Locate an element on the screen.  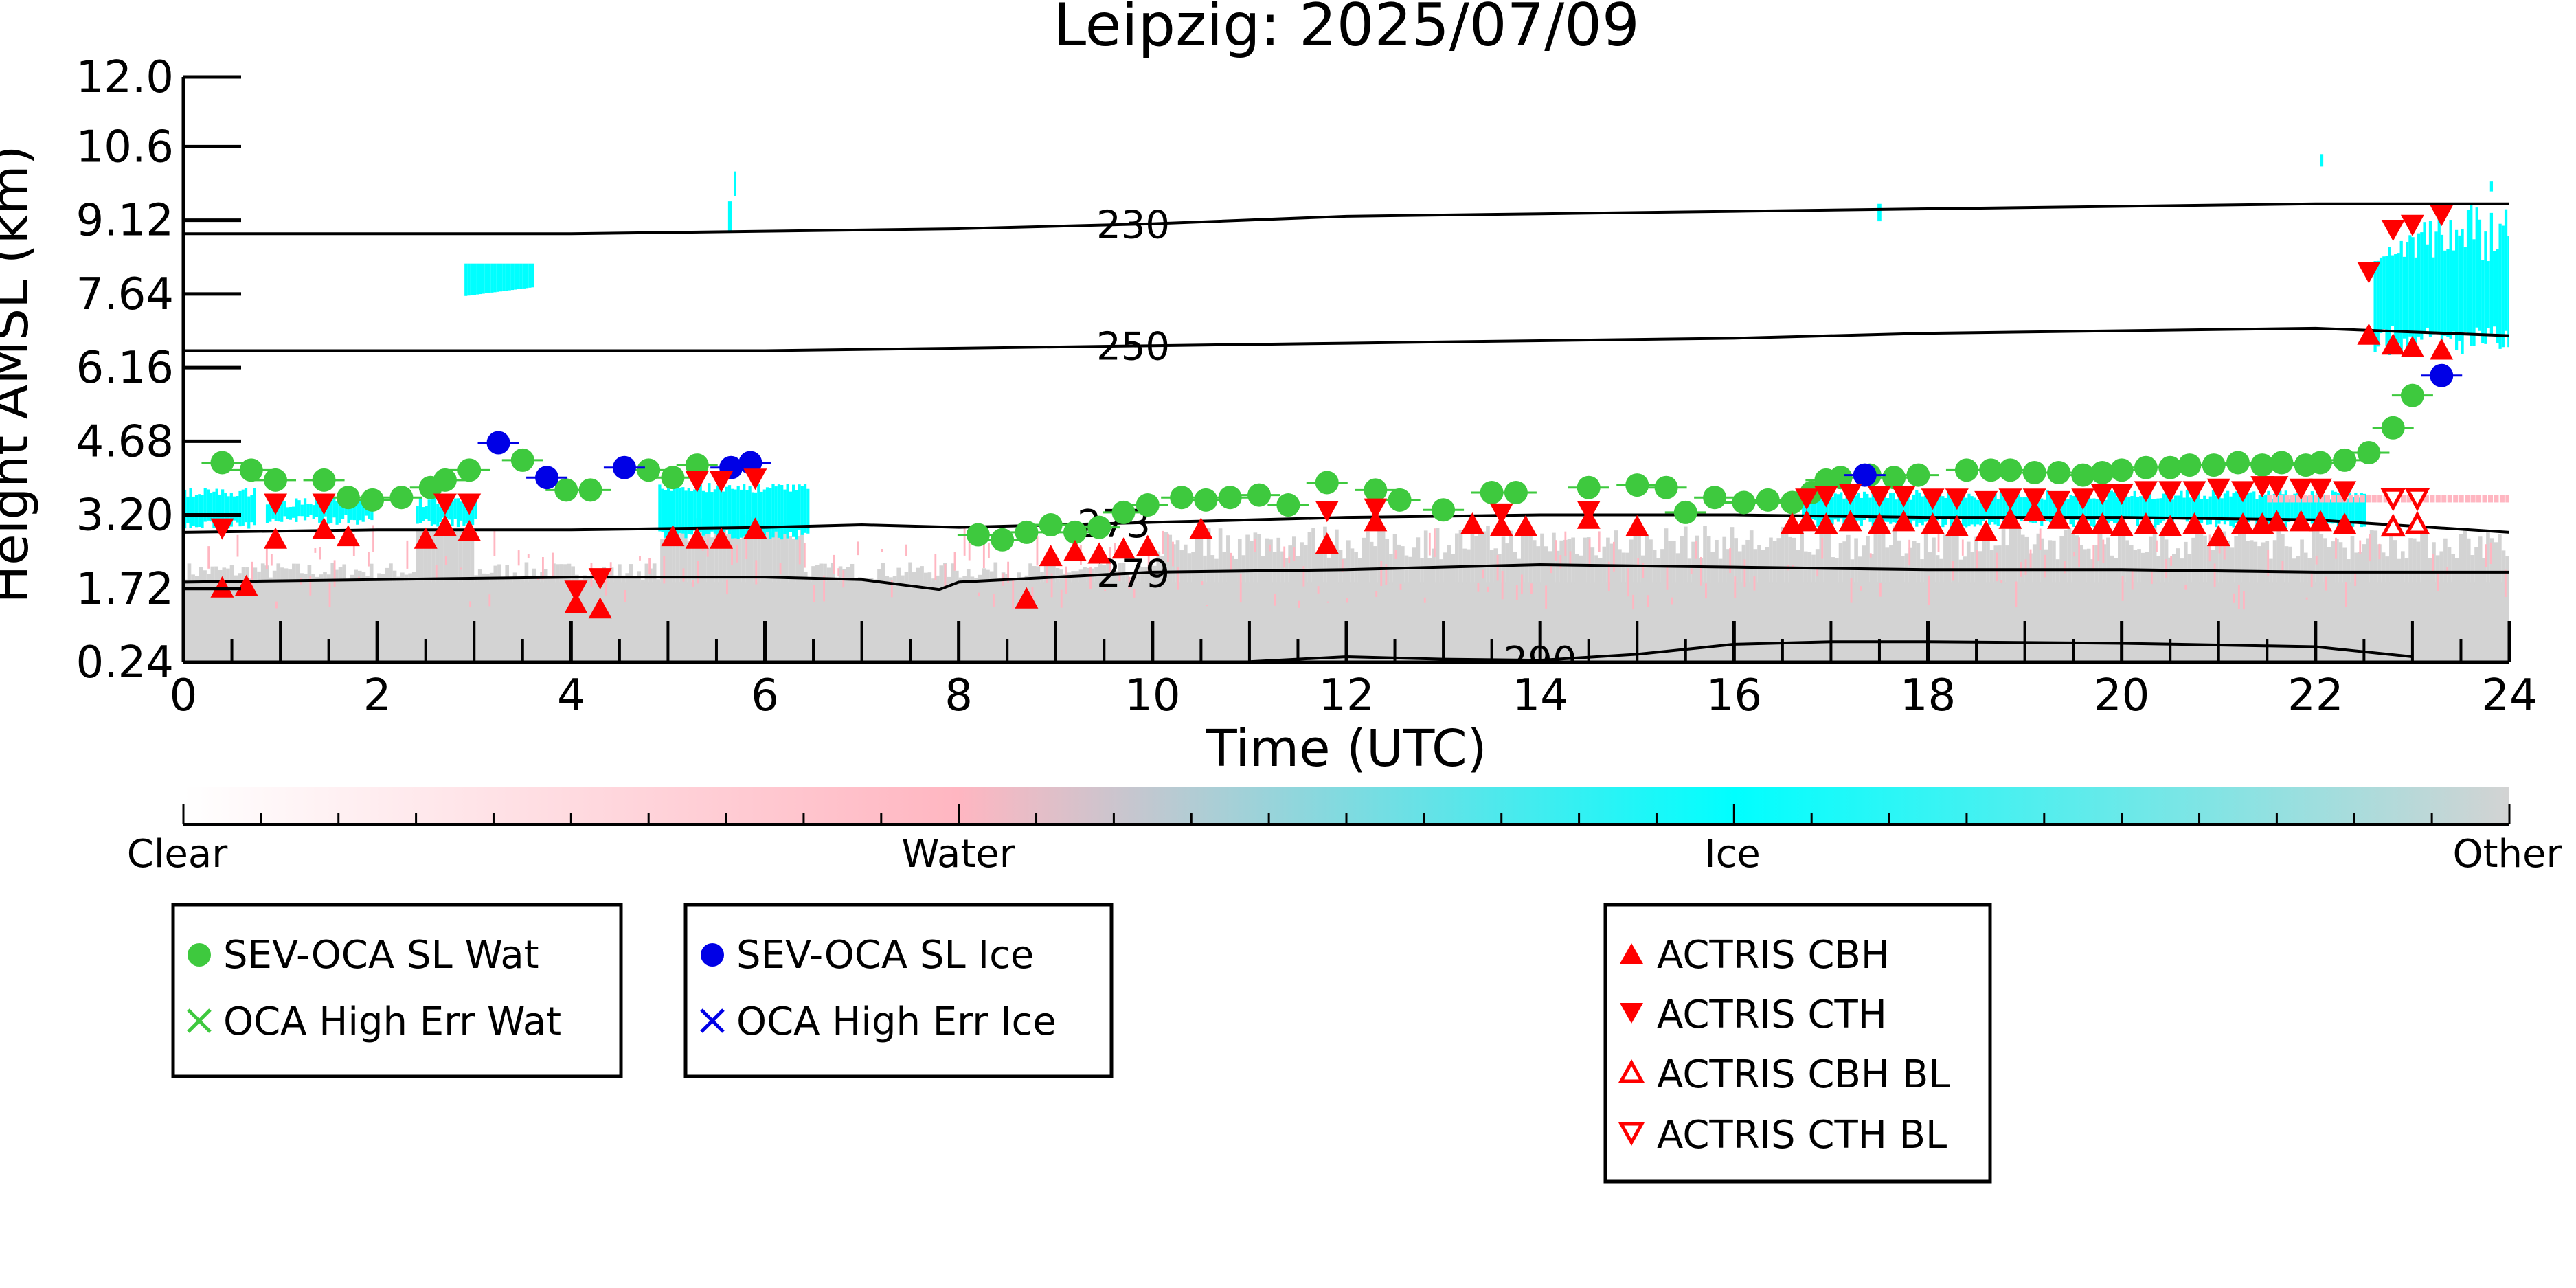
legend-marker-actris-cbh is located at coordinates (1631, 953).